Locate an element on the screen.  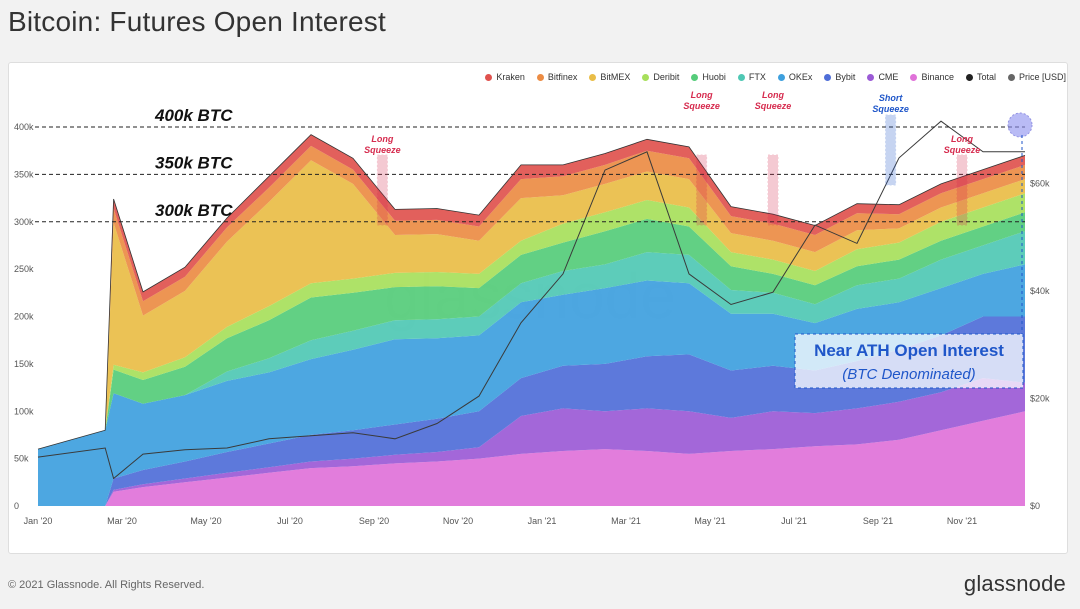
x-tick-label: Sep '20 is located at coordinates (374, 521).